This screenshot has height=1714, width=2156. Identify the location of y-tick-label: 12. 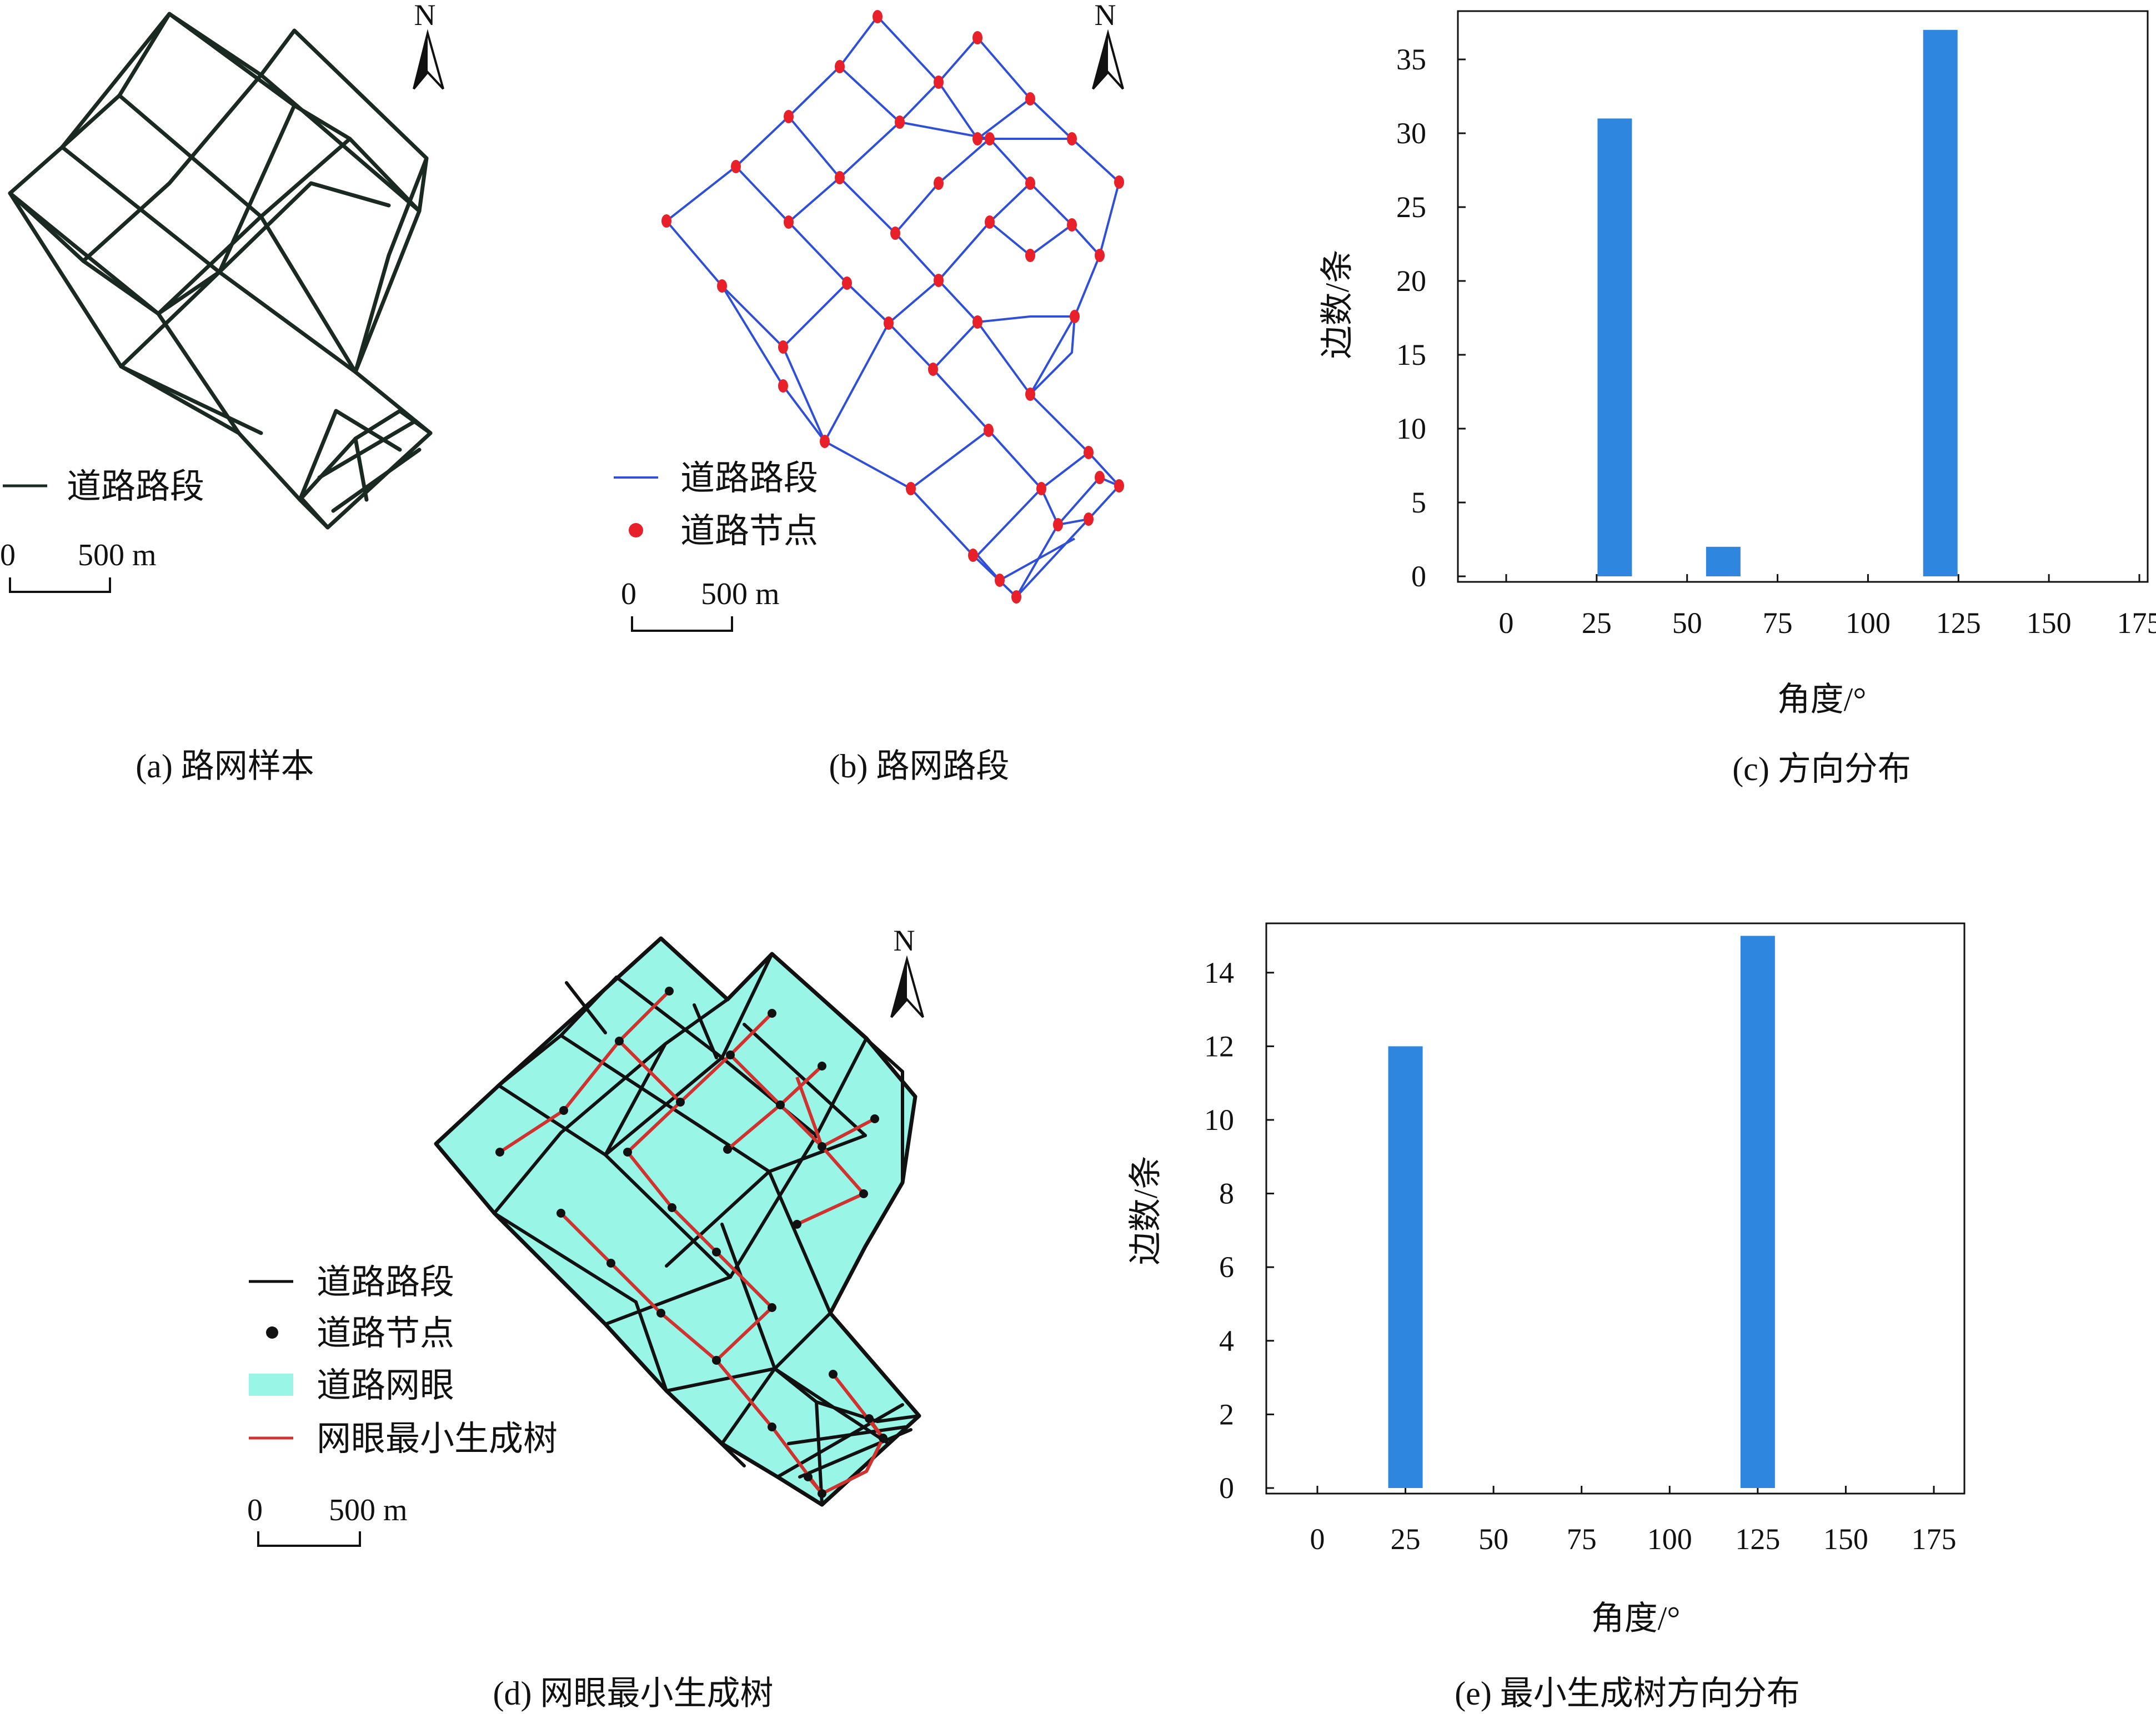
(1219, 1046).